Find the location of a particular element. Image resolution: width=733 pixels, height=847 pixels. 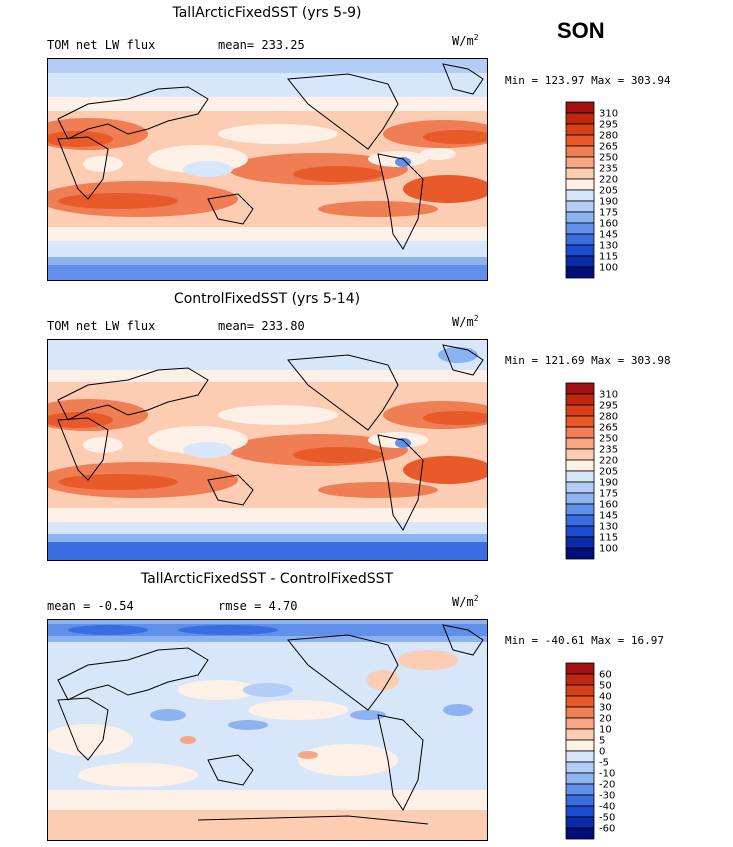

colorbar-tick-label: 265 is located at coordinates (608, 147).